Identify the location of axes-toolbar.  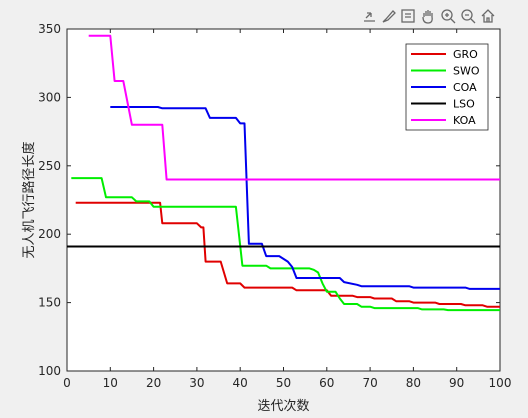
(429, 16).